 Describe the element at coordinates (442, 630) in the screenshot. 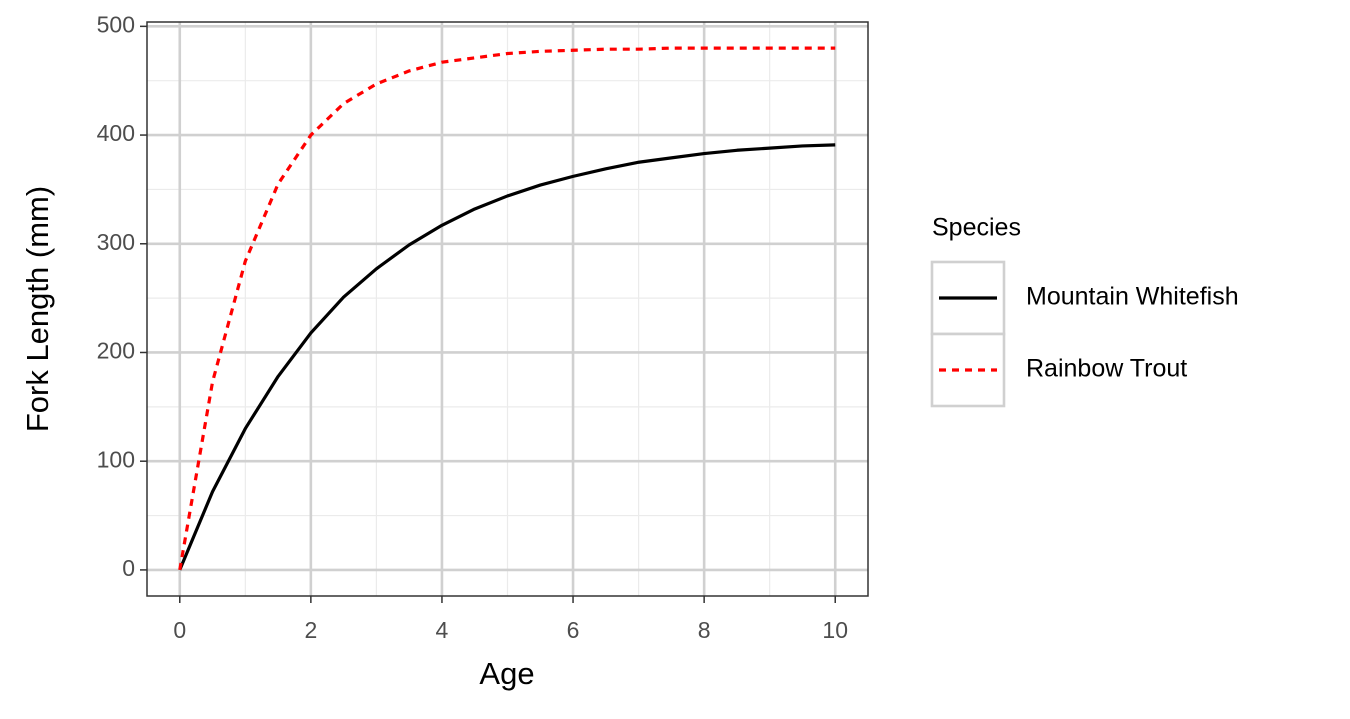

I see `x-tick-label: 4` at that location.